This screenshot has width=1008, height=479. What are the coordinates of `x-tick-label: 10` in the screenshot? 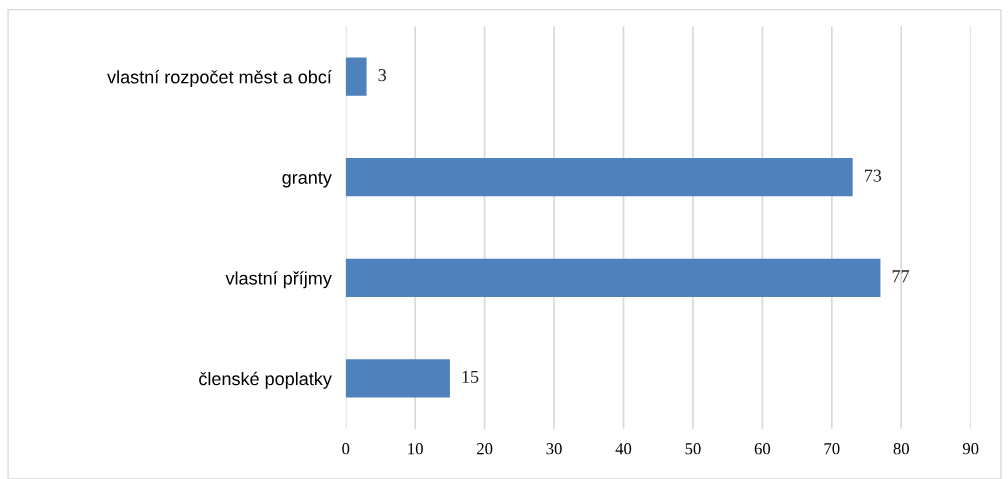 It's located at (415, 449).